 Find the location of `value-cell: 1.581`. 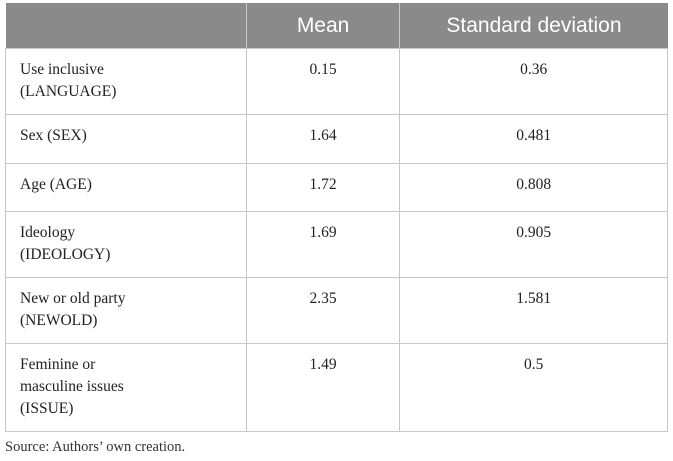

value-cell: 1.581 is located at coordinates (533, 310).